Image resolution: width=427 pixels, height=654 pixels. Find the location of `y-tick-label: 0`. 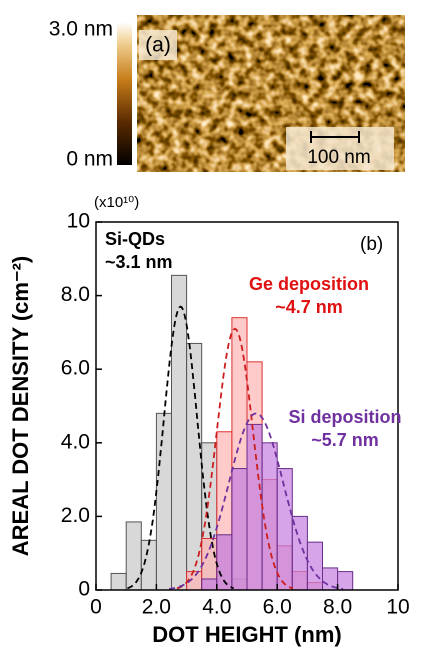

y-tick-label: 0 is located at coordinates (84, 589).